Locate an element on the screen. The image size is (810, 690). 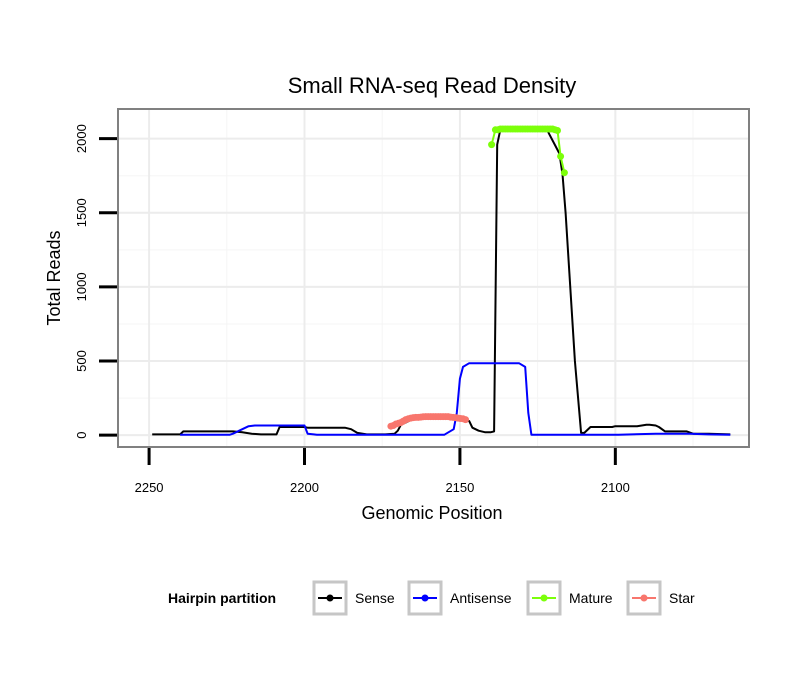
x-axis-title: Genomic Position is located at coordinates (431, 513).